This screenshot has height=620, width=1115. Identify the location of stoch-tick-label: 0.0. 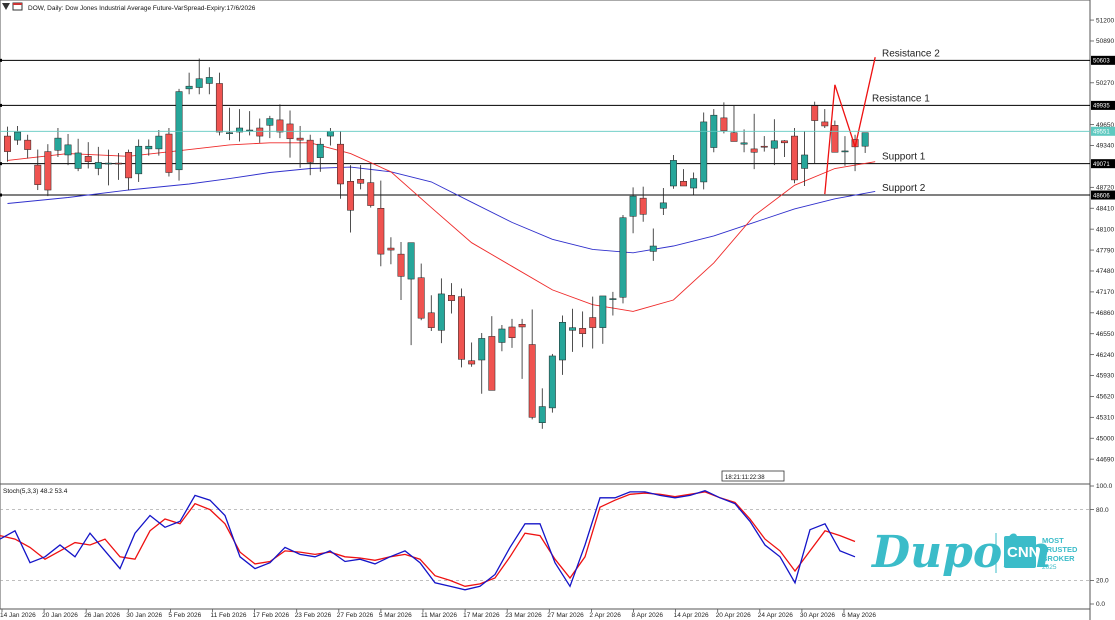
(1100, 604).